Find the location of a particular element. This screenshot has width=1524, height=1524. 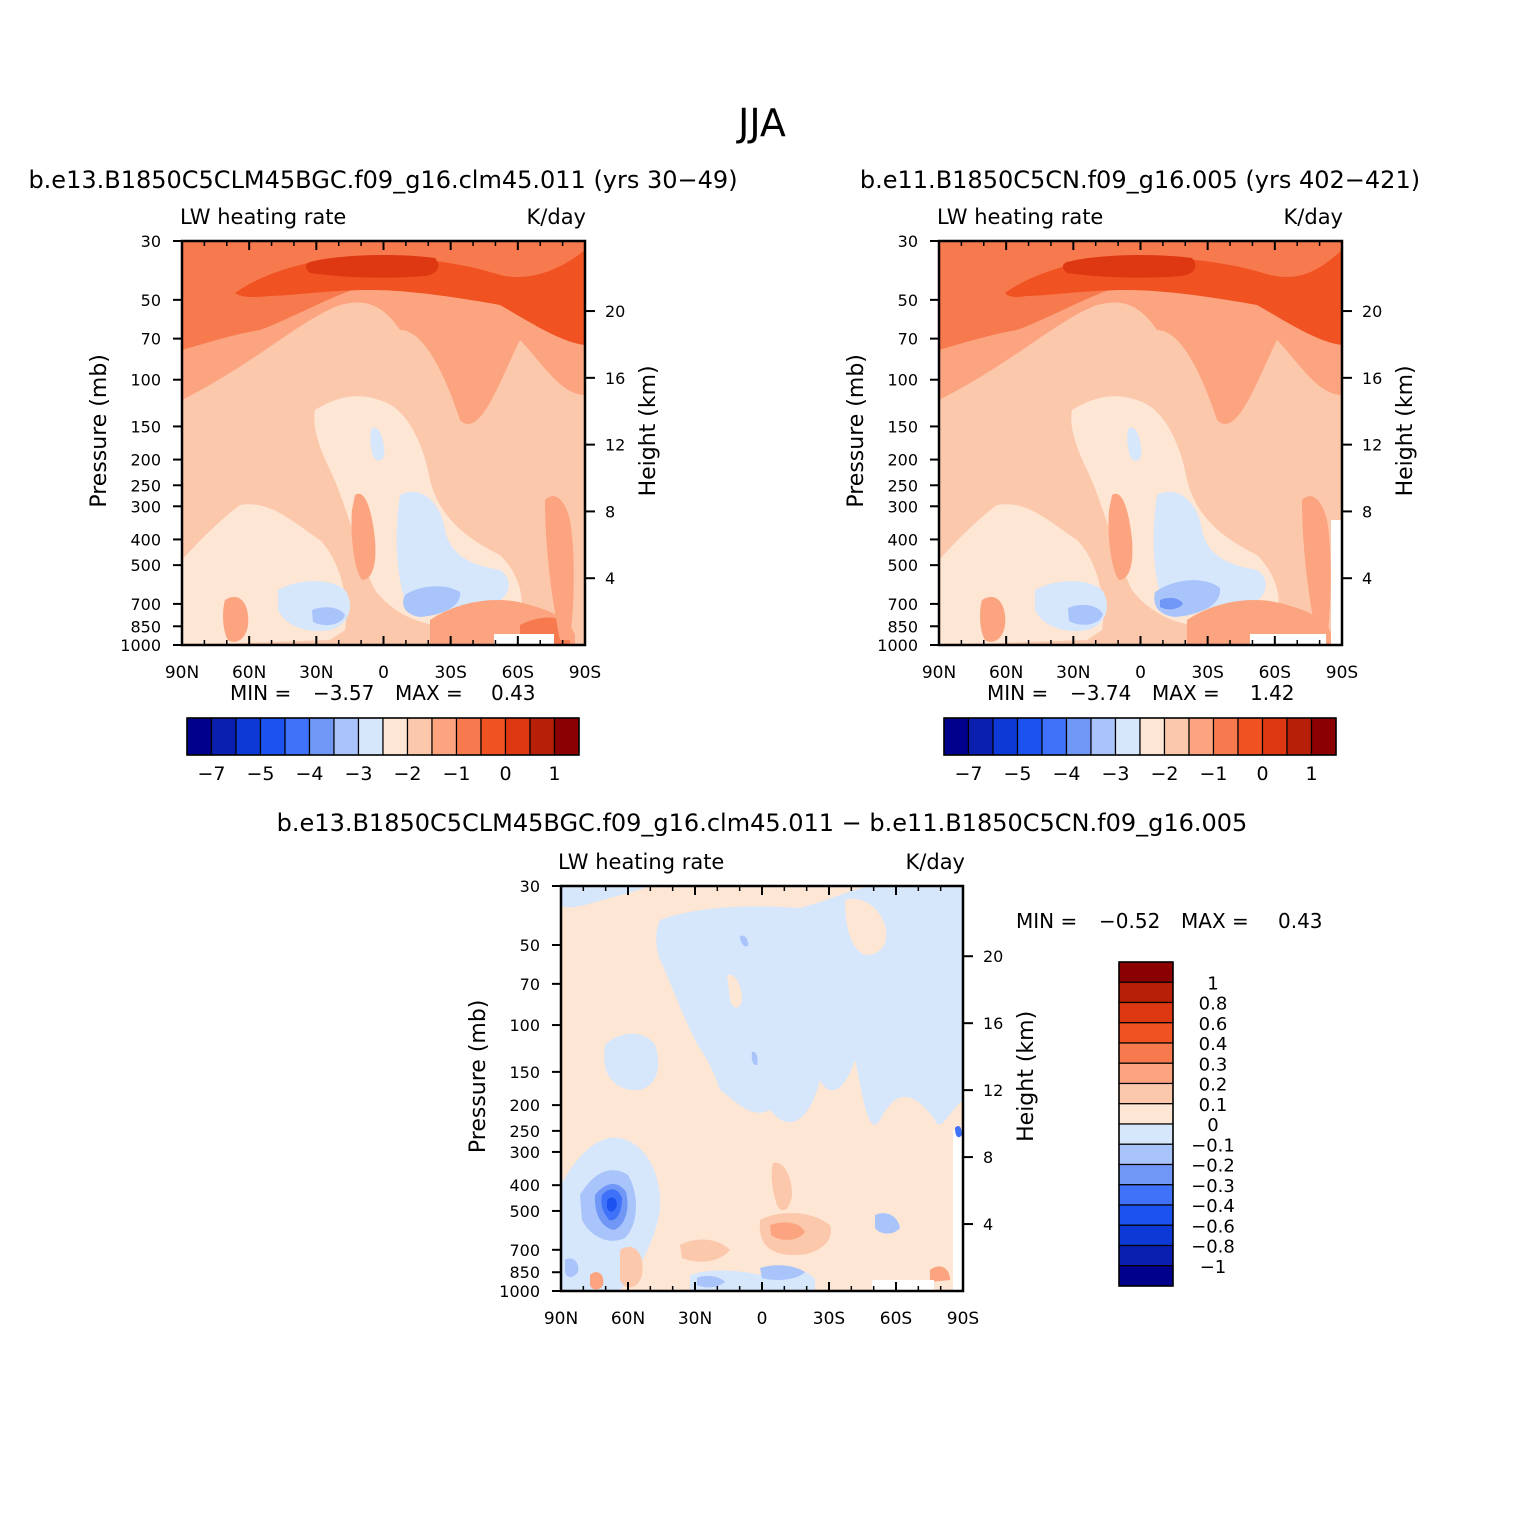

panel-a-max-label: MAX = is located at coordinates (429, 693).